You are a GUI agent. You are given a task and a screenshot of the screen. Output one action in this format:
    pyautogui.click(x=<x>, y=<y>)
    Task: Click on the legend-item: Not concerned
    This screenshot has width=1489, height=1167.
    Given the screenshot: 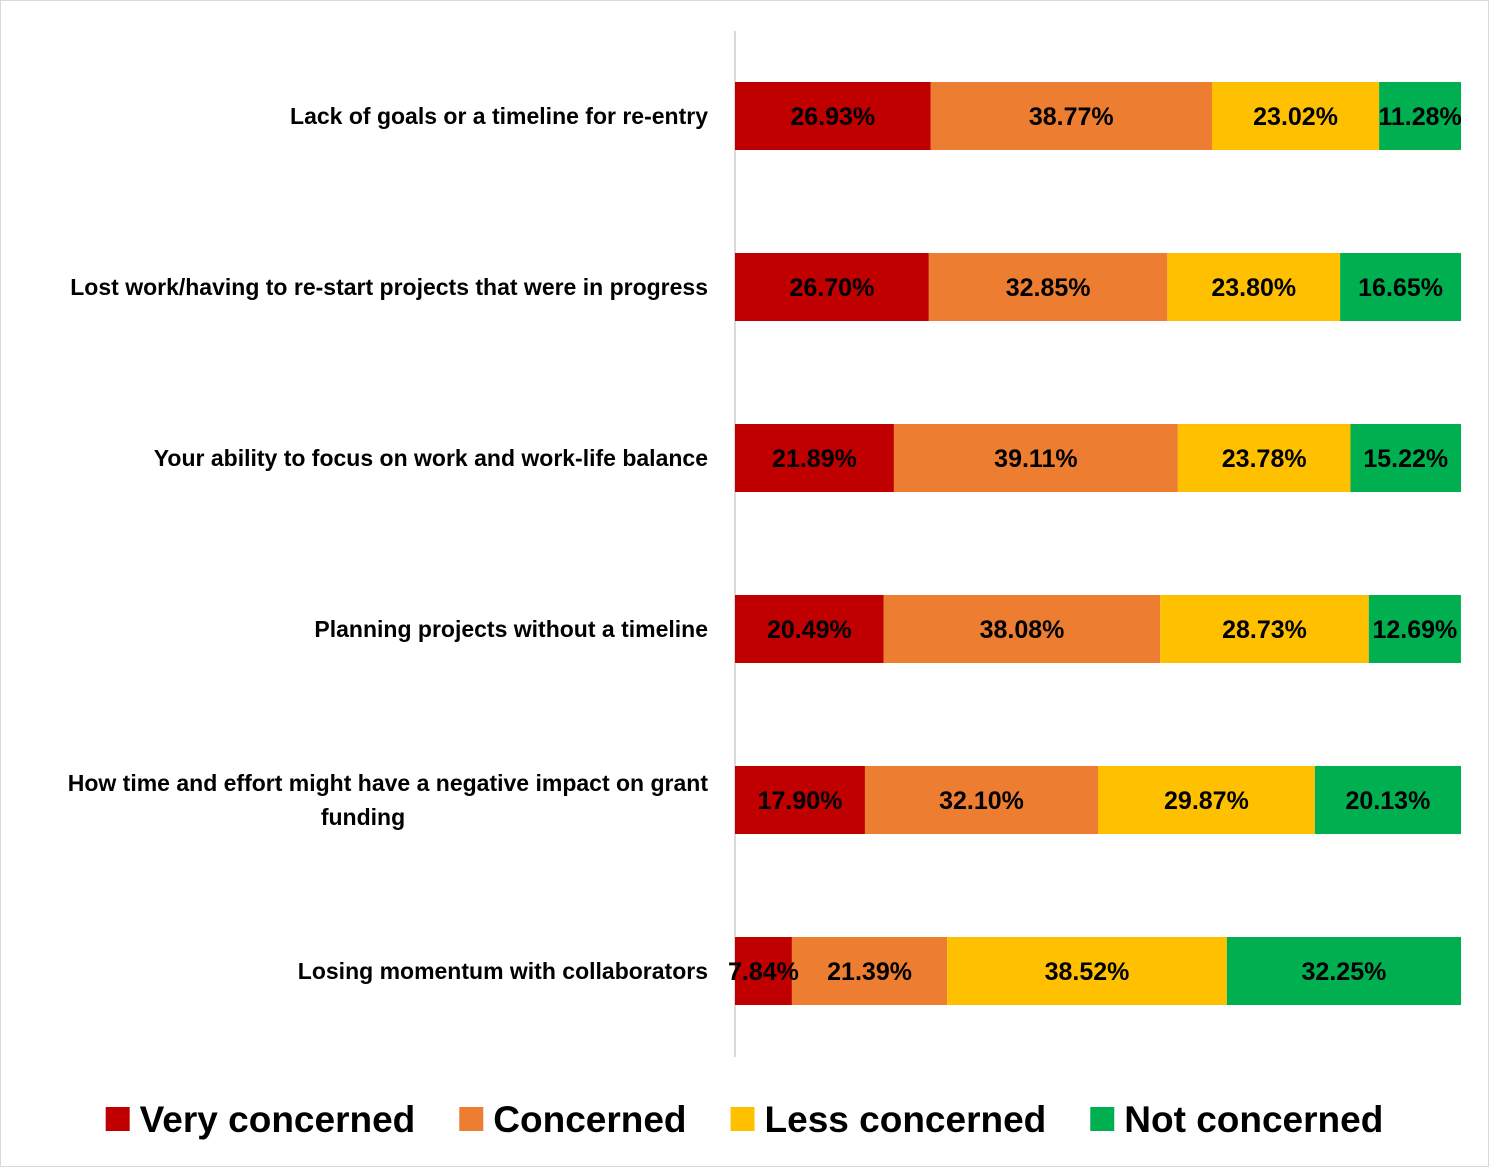 What is the action you would take?
    pyautogui.click(x=1236, y=1119)
    